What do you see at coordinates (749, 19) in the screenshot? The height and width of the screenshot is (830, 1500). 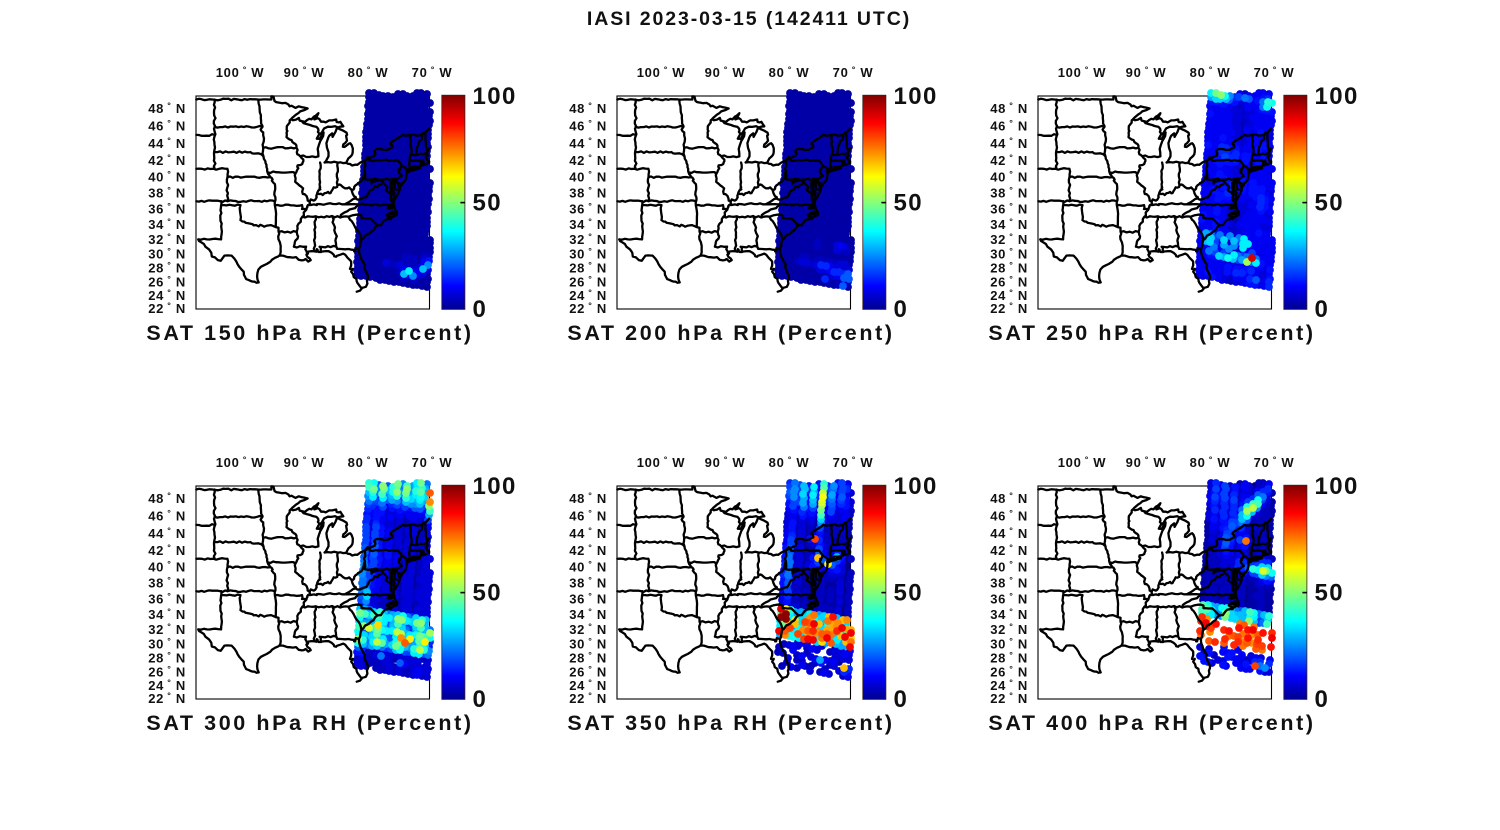 I see `svg-text: IASI 2023-03-15 (142411 UTC)` at bounding box center [749, 19].